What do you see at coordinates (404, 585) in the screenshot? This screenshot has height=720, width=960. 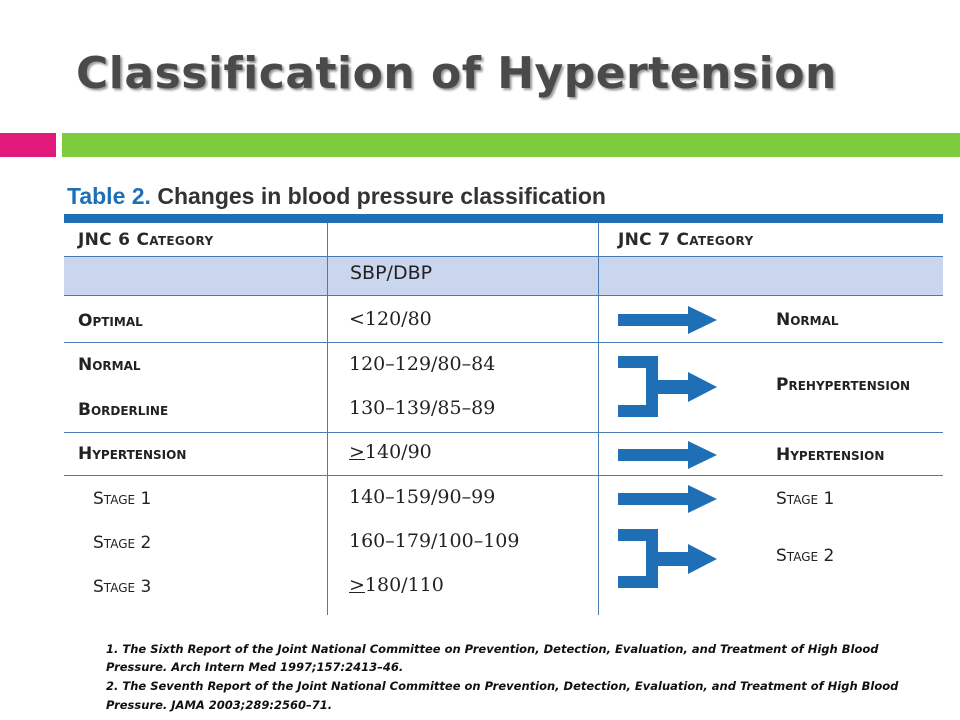 I see `bp-value-stage-3-number: 180/110` at bounding box center [404, 585].